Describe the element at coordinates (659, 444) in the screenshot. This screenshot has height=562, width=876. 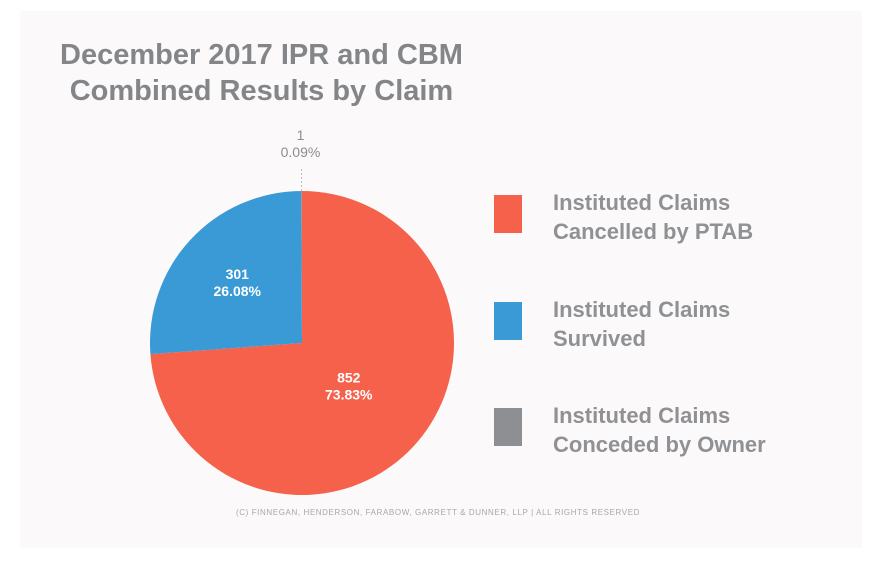
I see `legend-label-conceded-line-2: Conceded by Owner` at that location.